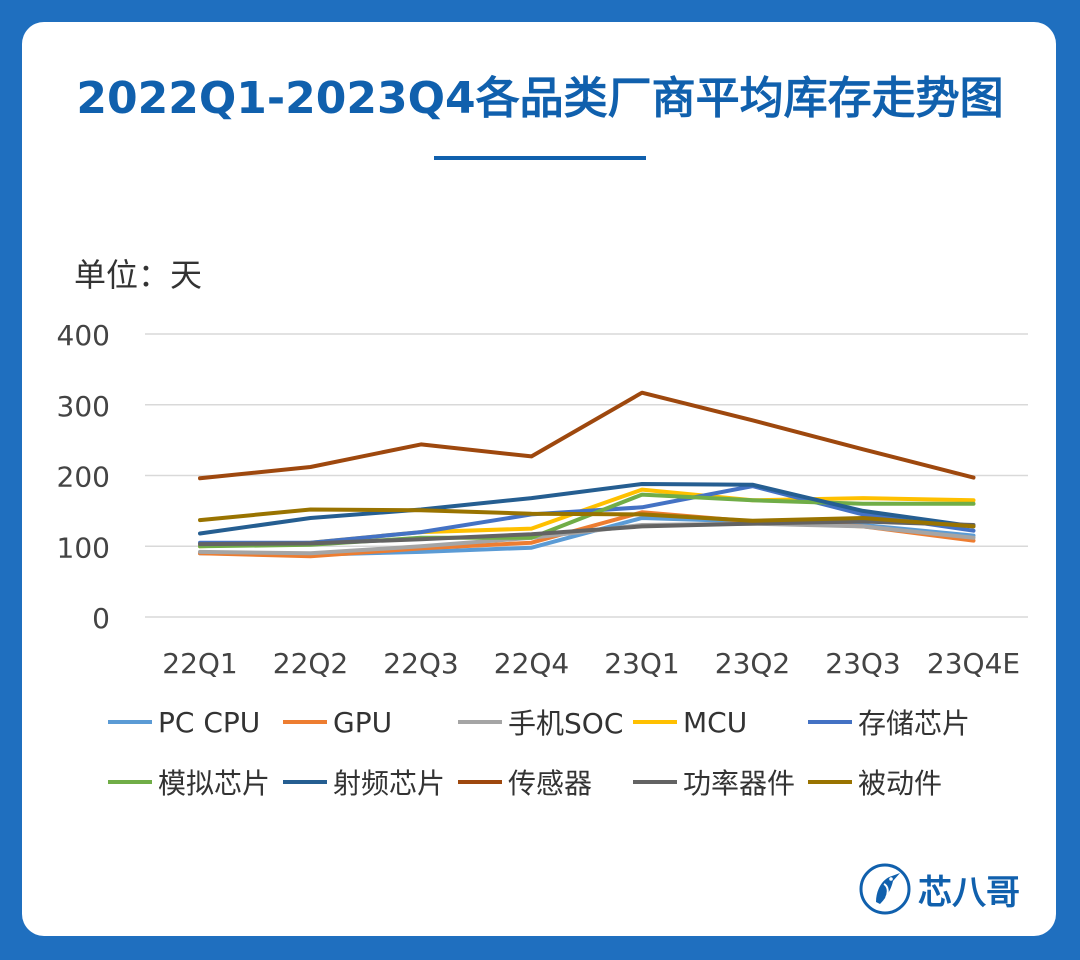  I want to click on legend-label: 手机SOC, so click(566, 723).